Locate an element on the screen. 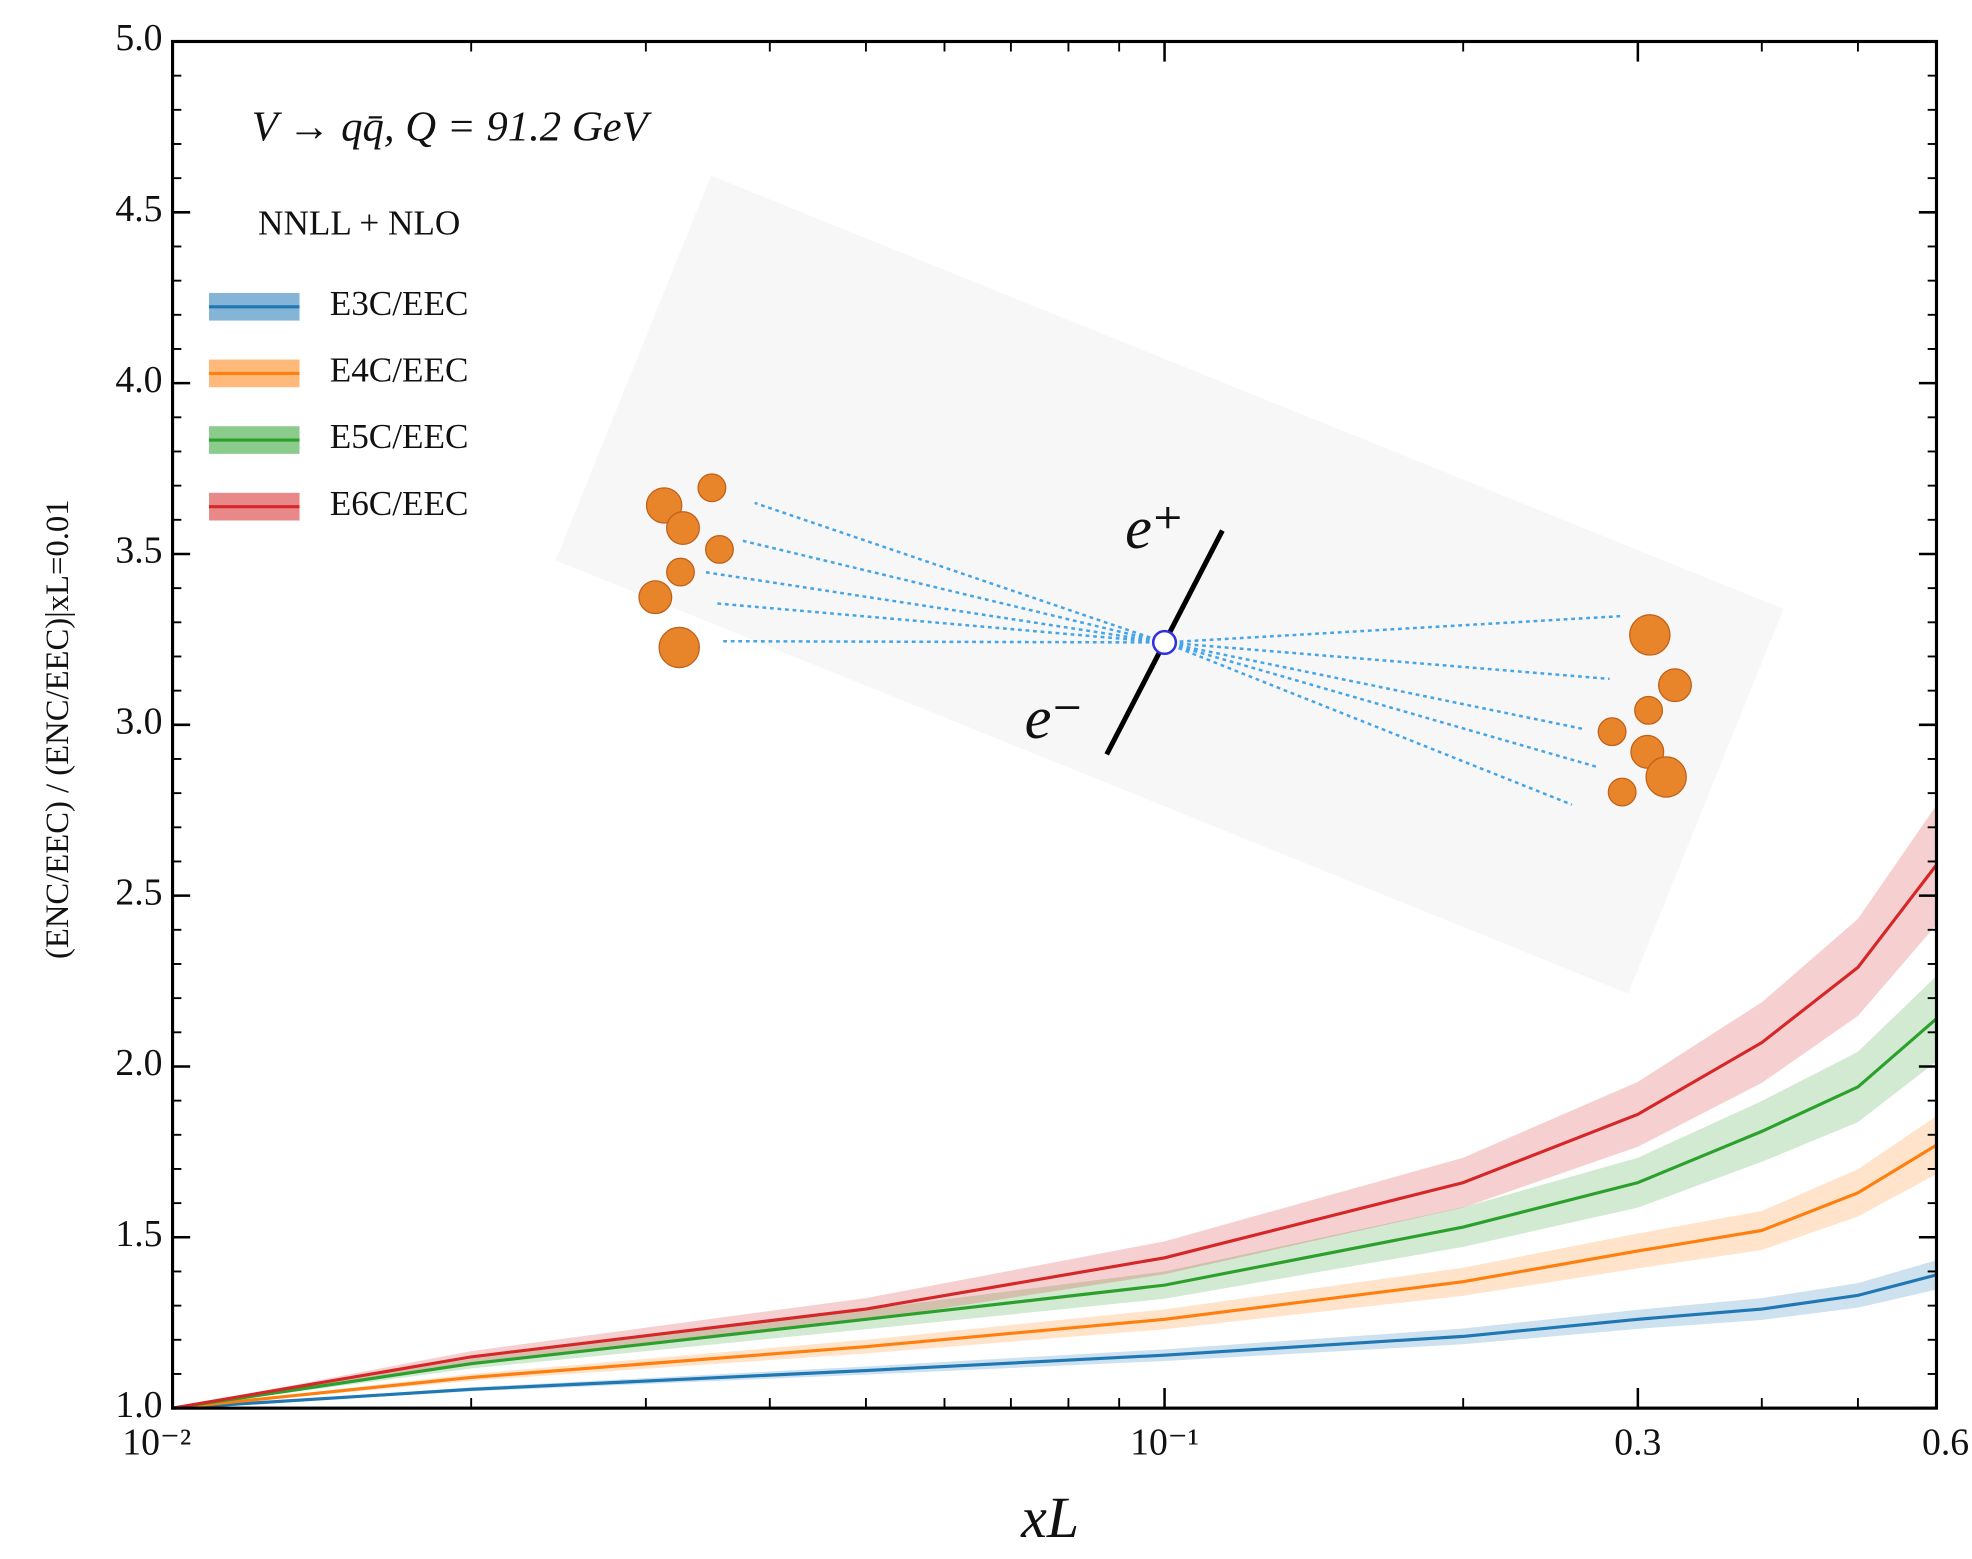  y-tick-label: 2.0 is located at coordinates (138, 1063).